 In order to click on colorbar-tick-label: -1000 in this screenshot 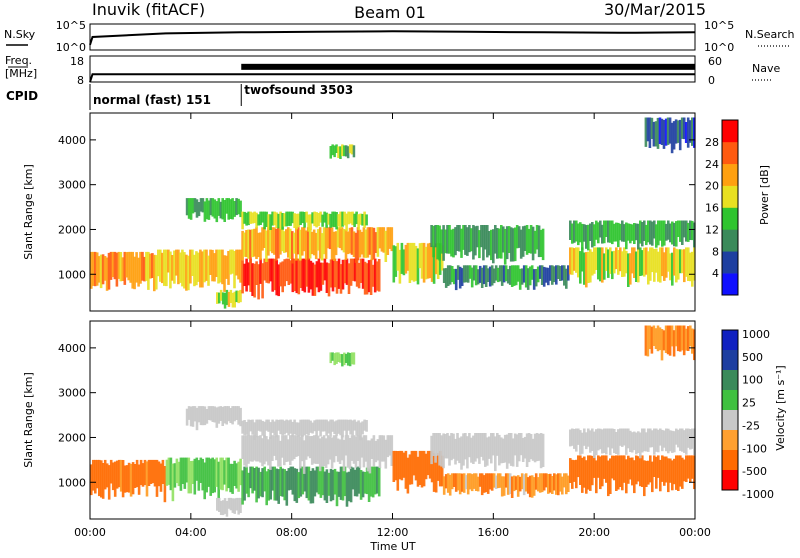, I will do `click(758, 494)`.